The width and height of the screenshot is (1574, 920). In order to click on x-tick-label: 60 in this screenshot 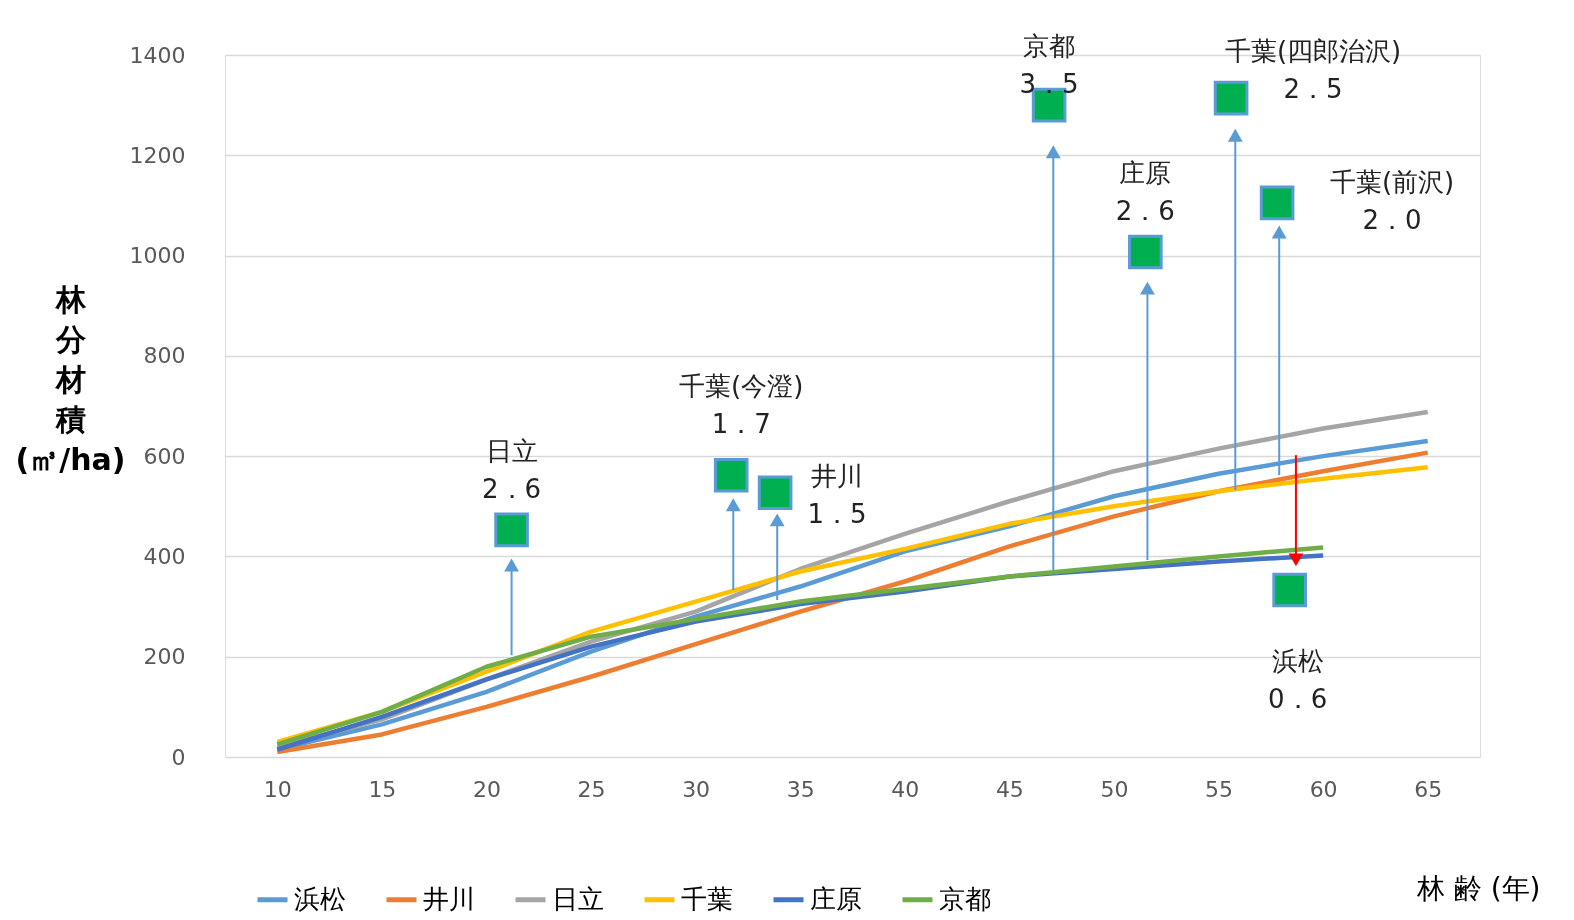, I will do `click(1323, 789)`.